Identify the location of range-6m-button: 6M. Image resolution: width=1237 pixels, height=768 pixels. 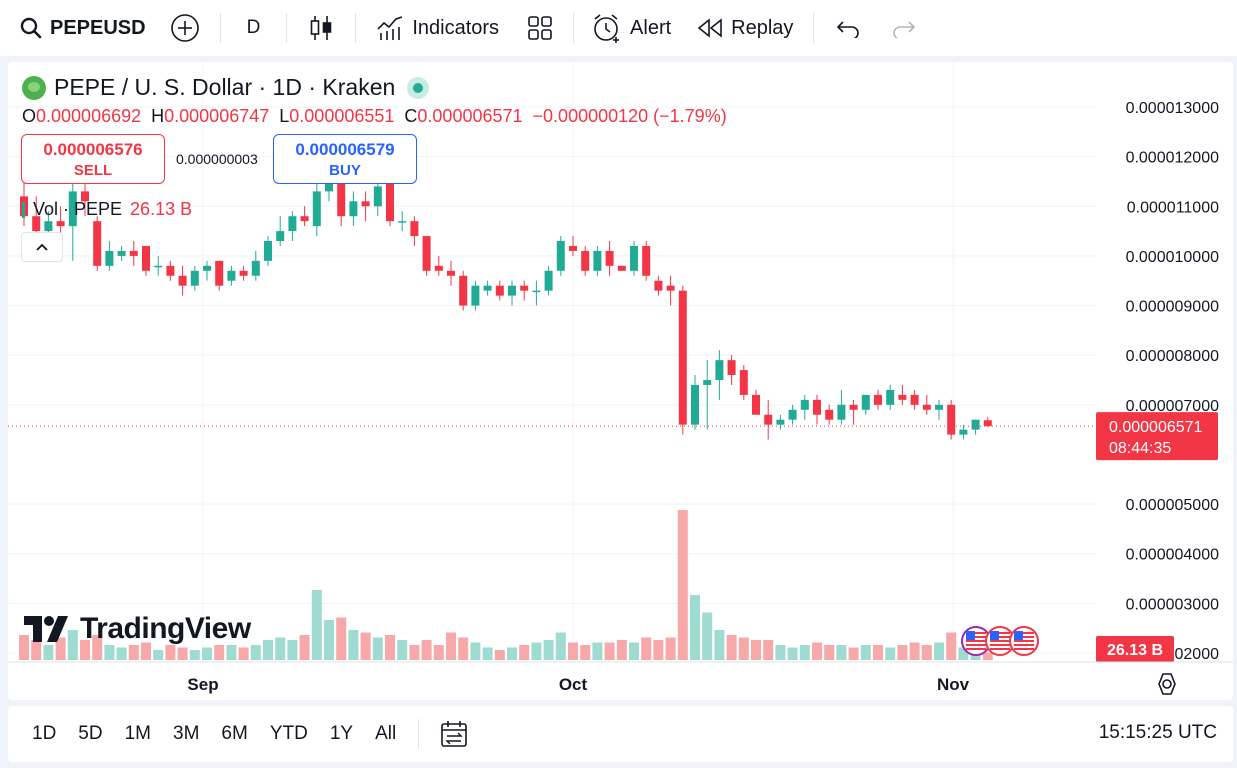
(234, 733).